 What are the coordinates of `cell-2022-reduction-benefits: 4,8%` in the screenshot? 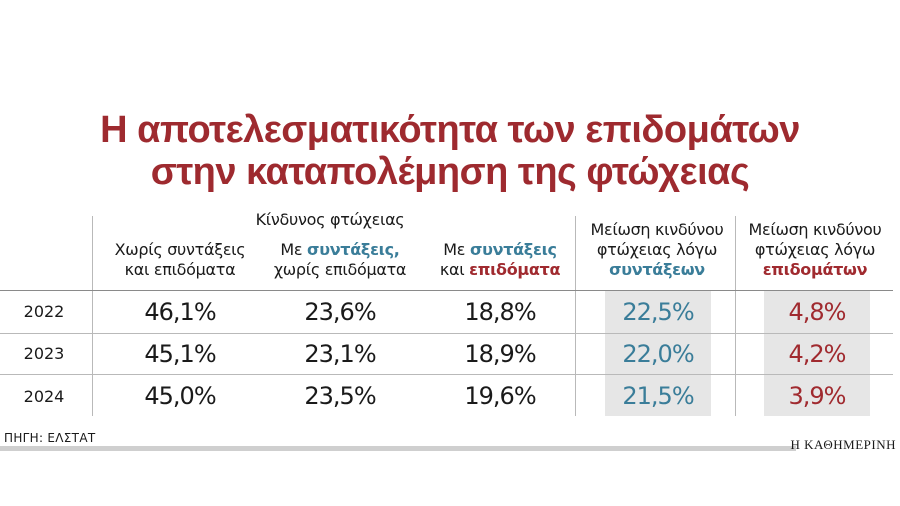 It's located at (817, 312).